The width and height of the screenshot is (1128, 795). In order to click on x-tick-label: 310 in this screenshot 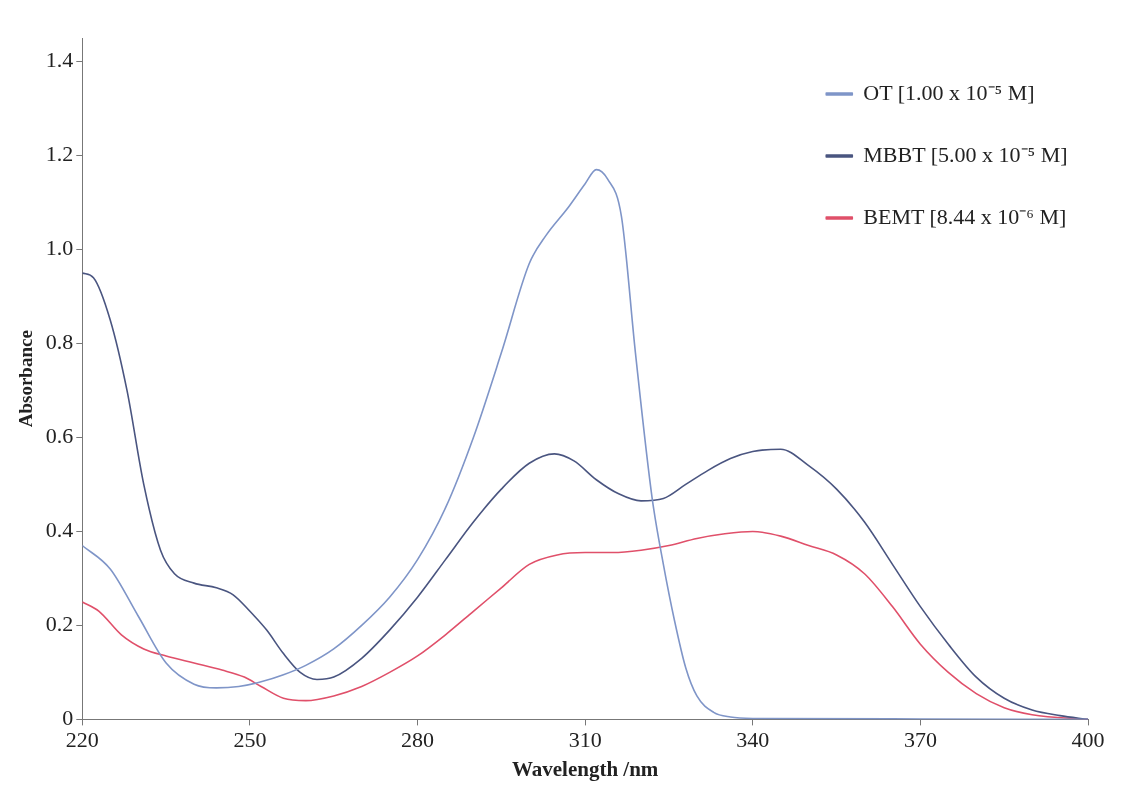, I will do `click(585, 740)`.